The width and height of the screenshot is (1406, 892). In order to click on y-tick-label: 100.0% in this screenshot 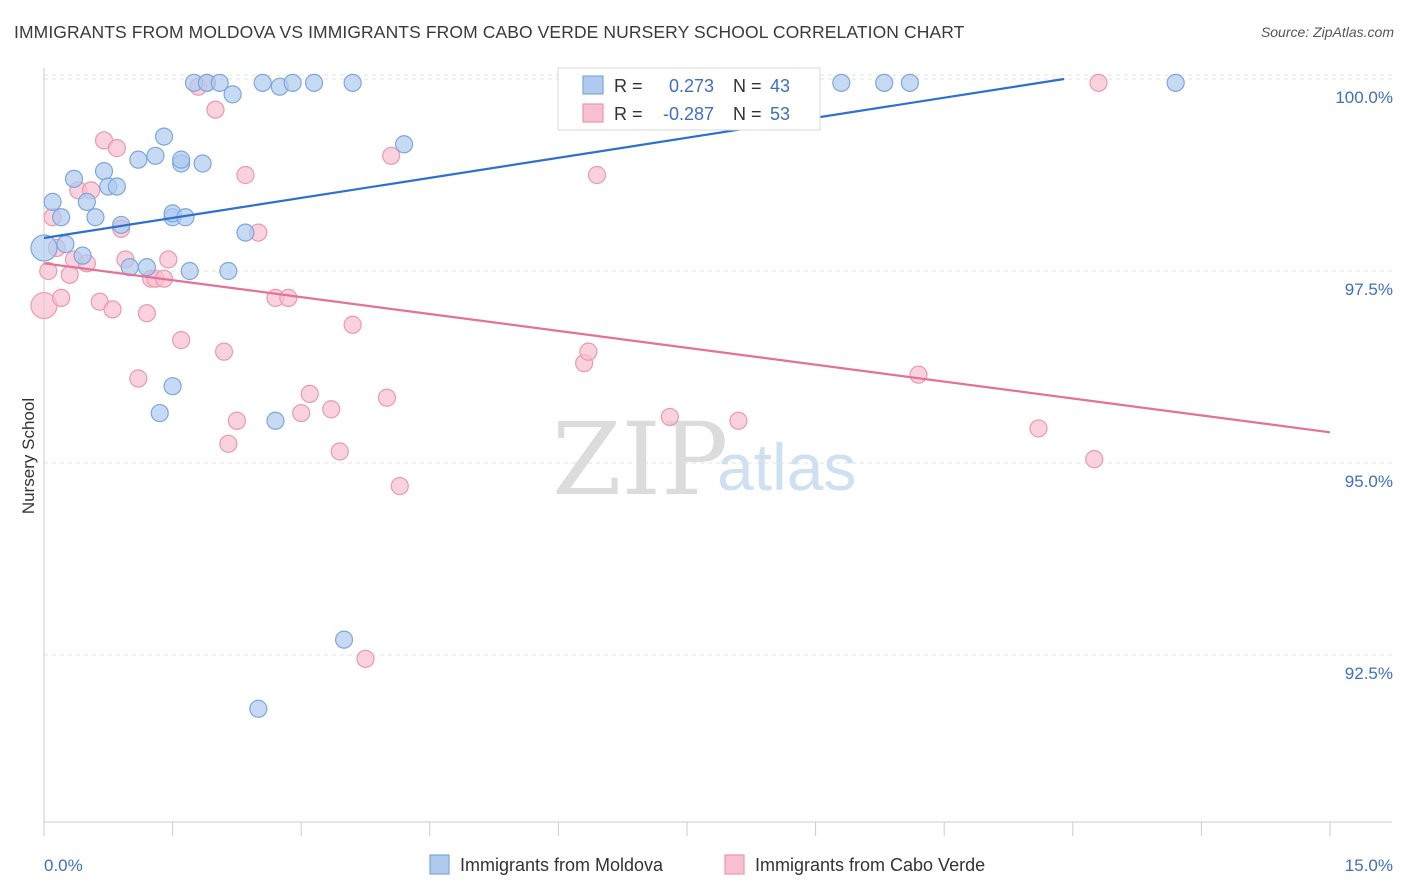, I will do `click(1364, 97)`.